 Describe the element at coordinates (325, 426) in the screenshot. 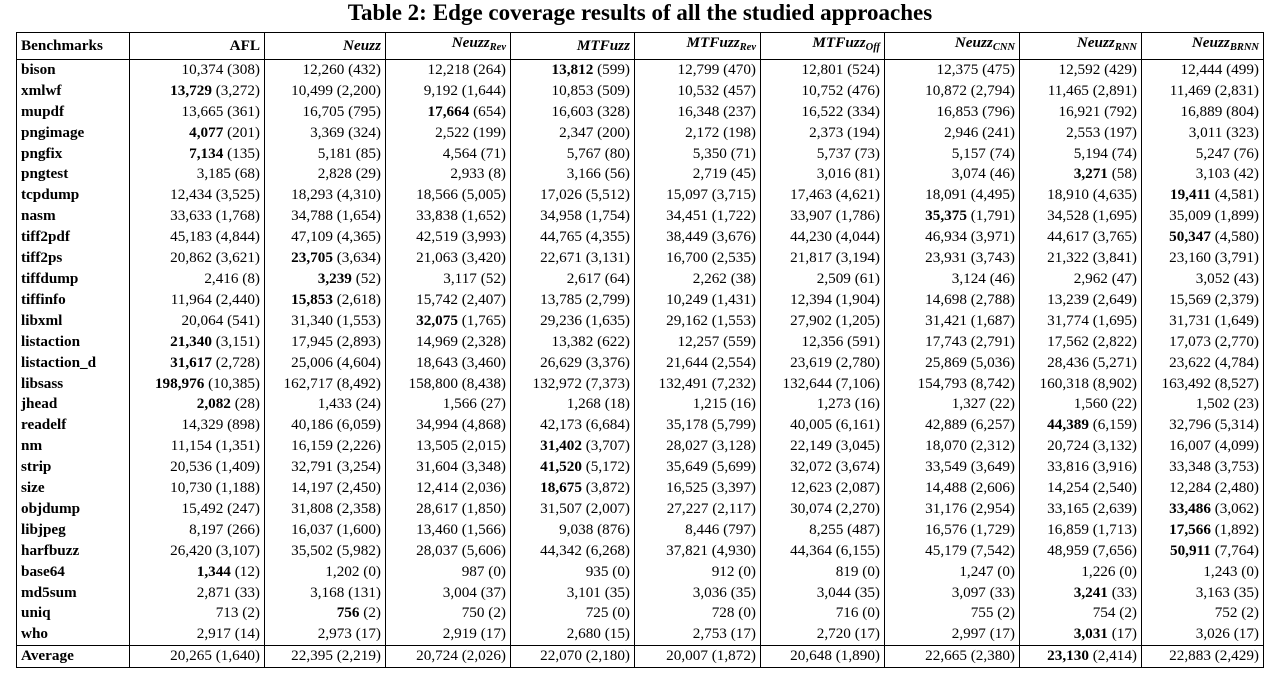

I see `coverage-cell: 40,186 (6,059)` at that location.